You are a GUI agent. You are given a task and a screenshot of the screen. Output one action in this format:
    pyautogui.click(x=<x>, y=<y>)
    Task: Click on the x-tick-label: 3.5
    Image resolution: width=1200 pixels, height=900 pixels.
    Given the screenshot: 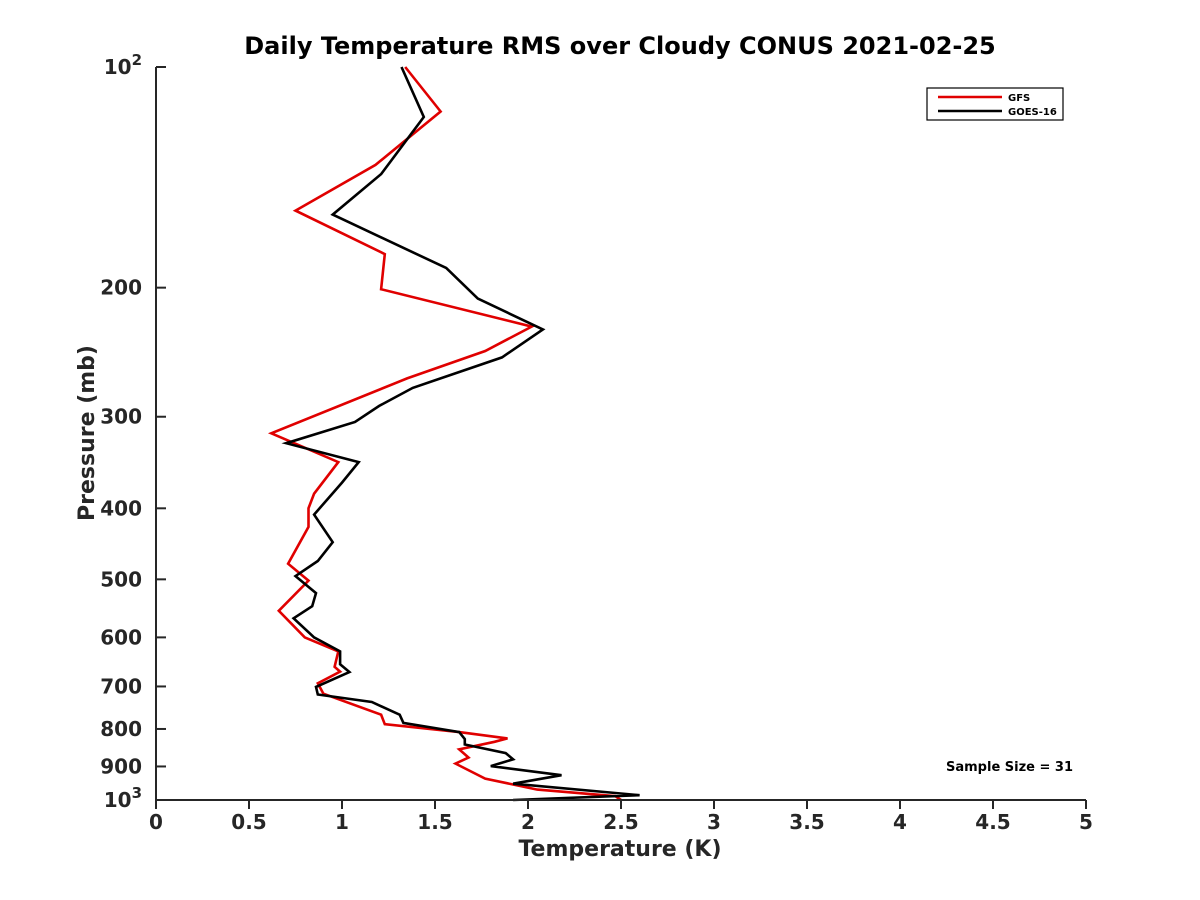 What is the action you would take?
    pyautogui.click(x=806, y=822)
    